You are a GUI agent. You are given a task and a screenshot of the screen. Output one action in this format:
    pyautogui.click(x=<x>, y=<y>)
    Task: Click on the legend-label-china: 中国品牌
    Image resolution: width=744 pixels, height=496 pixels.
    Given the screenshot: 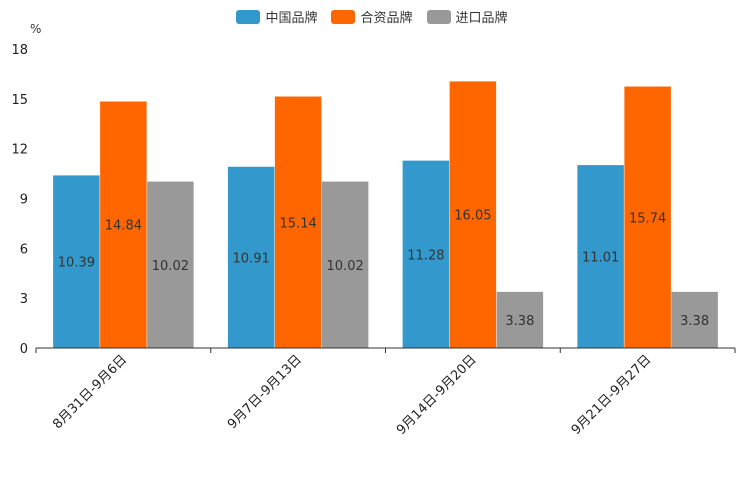 What is the action you would take?
    pyautogui.click(x=291, y=18)
    